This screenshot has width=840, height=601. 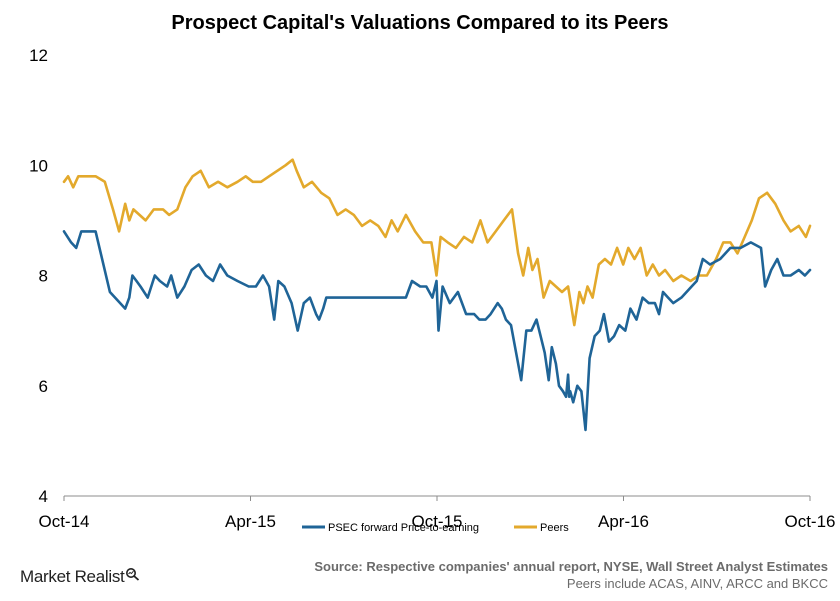 I want to click on legend-label: Peers, so click(x=554, y=528).